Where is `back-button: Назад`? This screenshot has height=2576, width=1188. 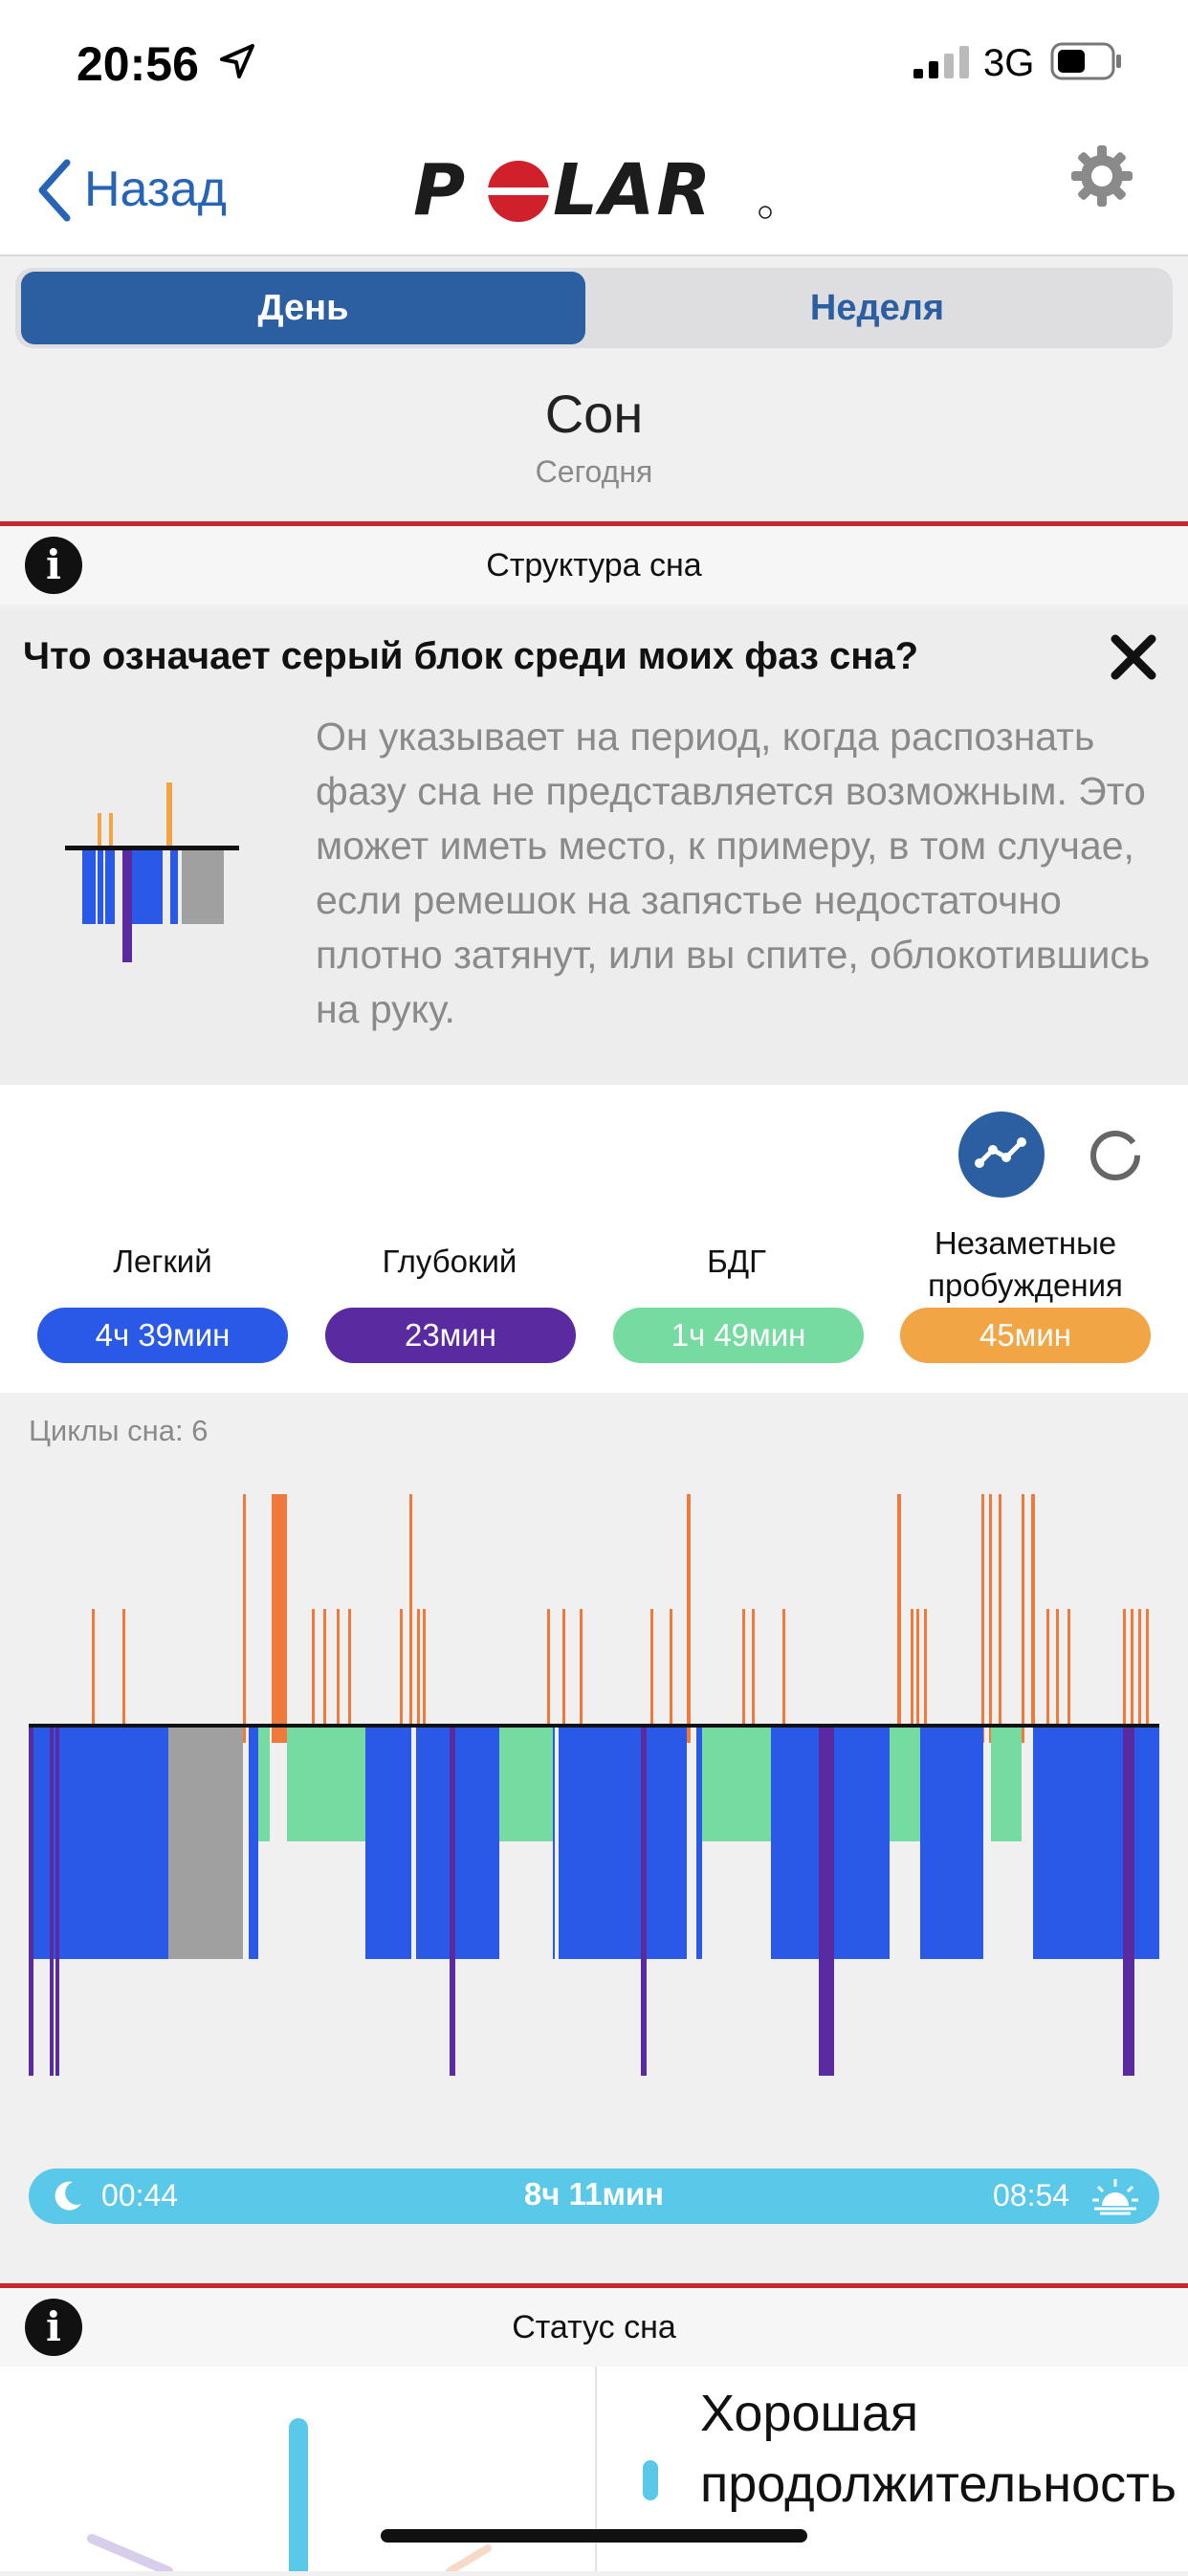
back-button: Назад is located at coordinates (155, 189).